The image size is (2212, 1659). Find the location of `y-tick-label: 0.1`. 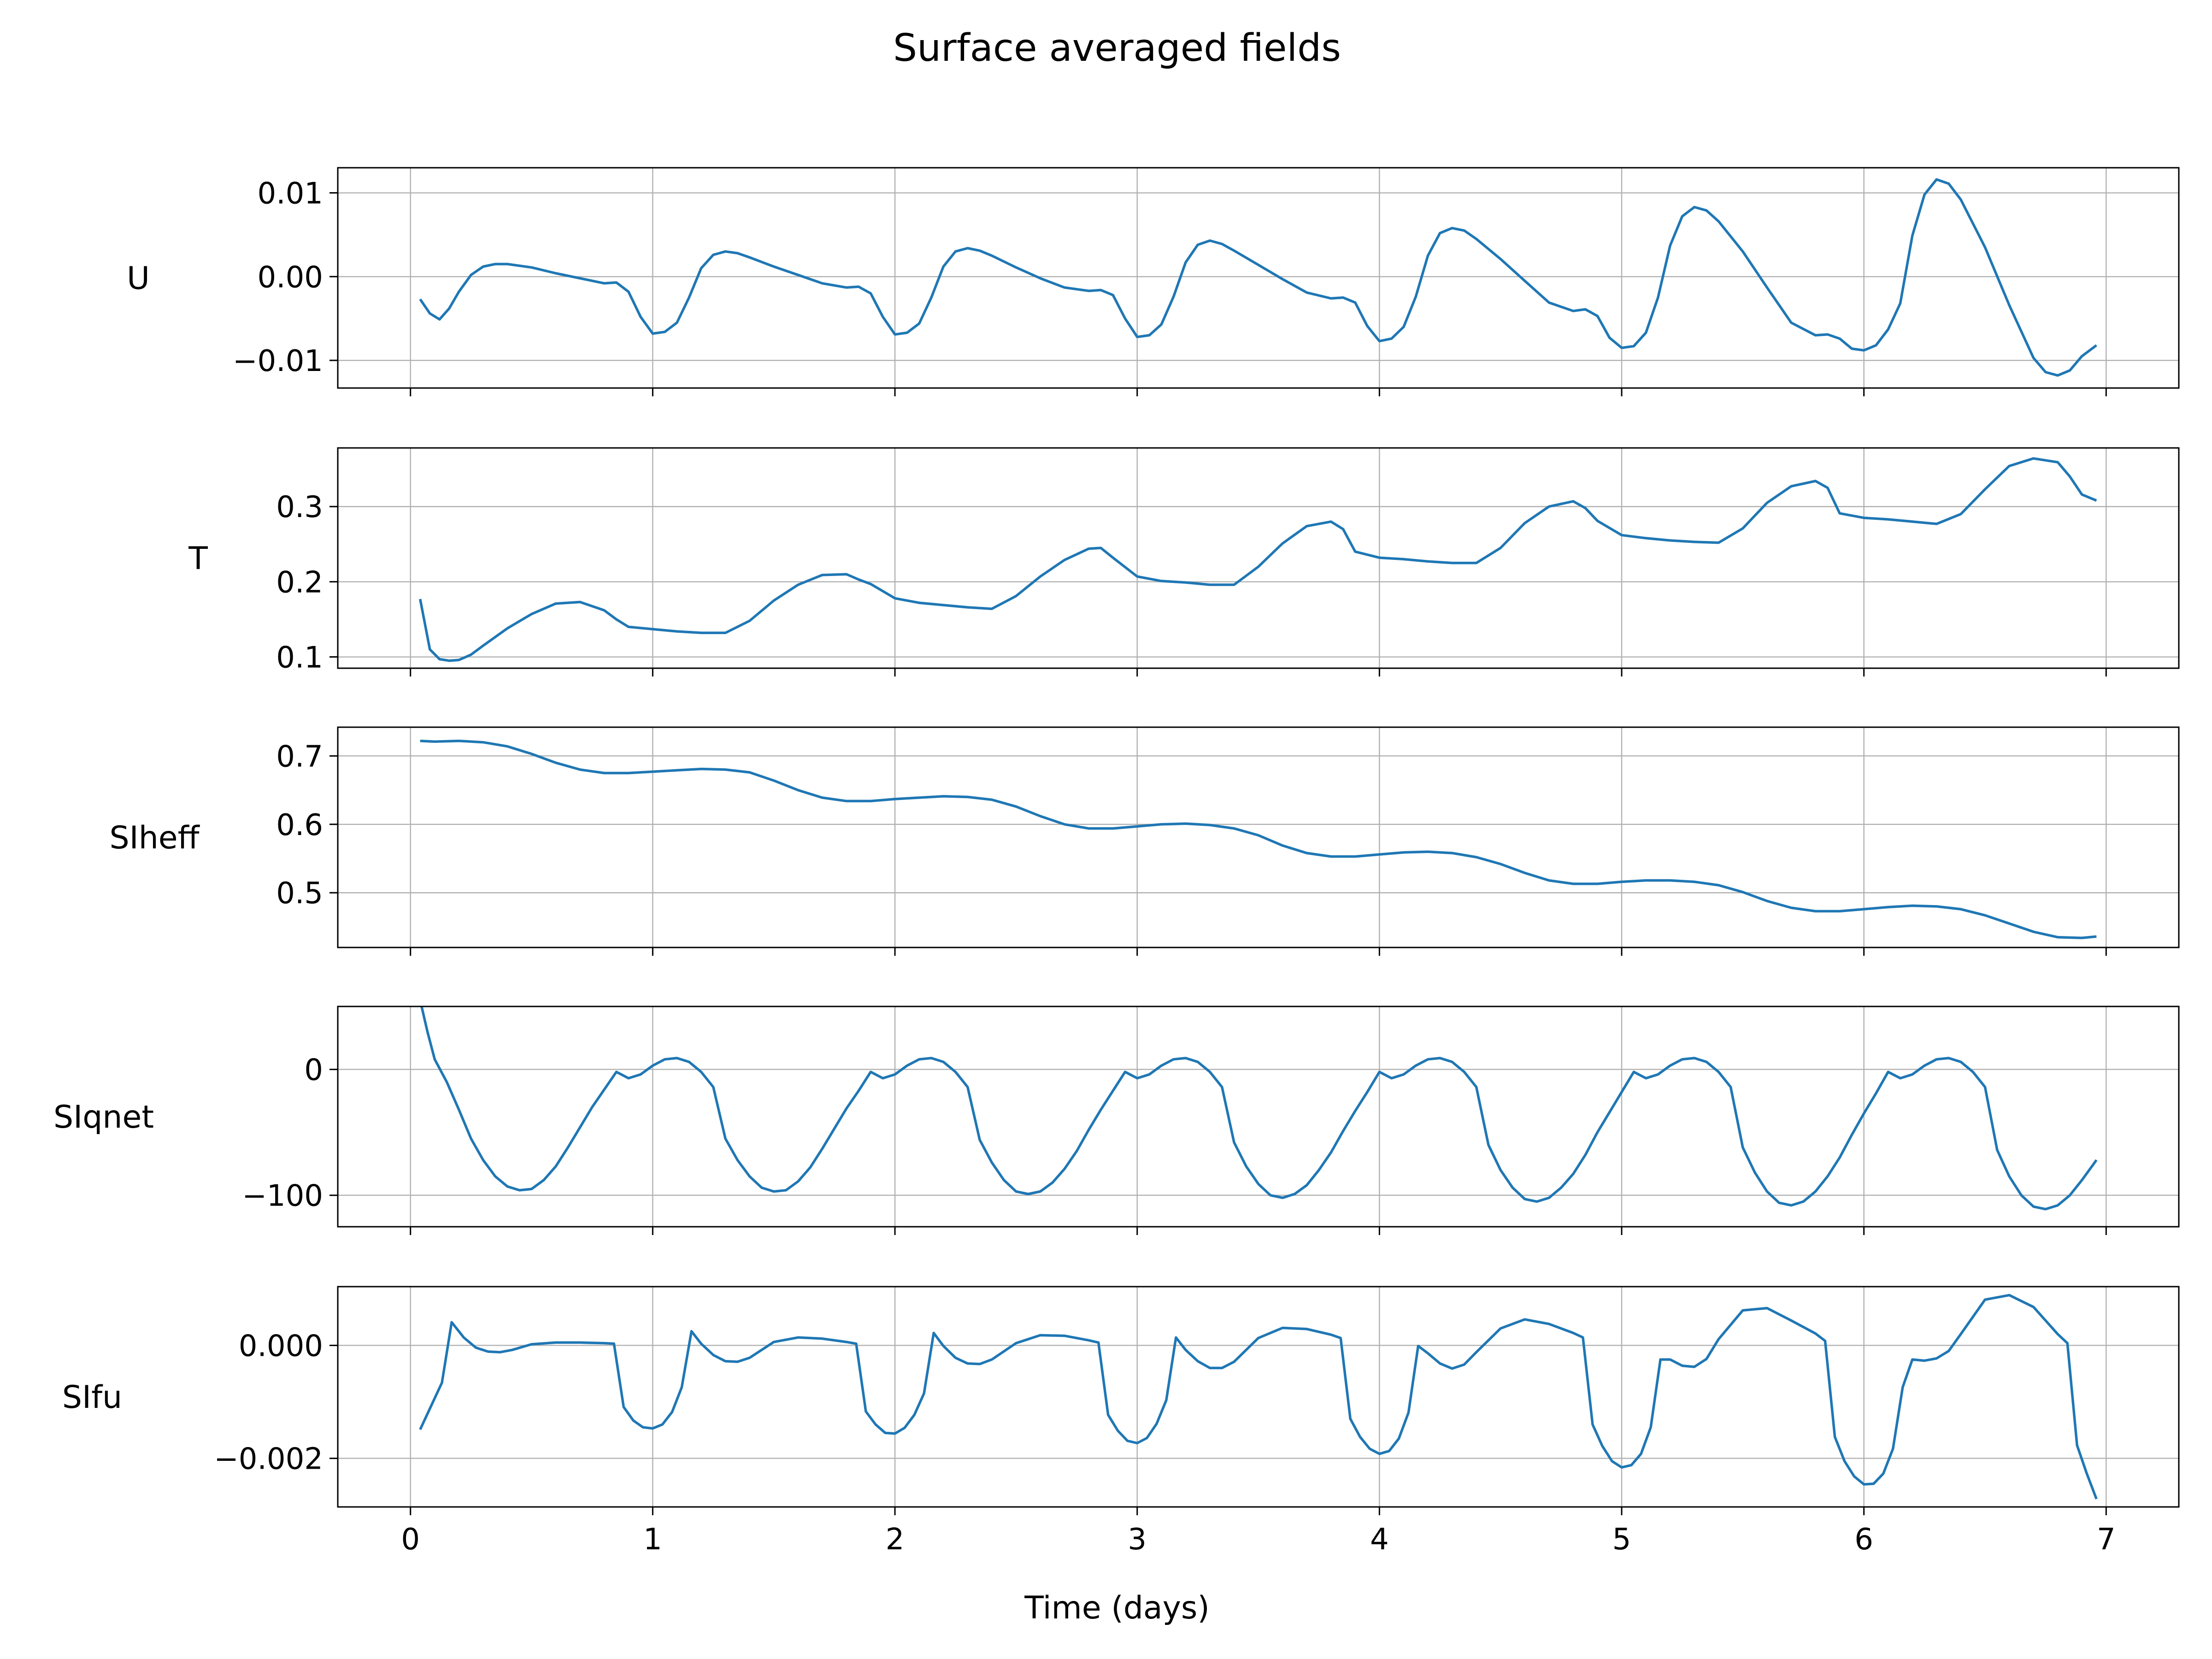

y-tick-label: 0.1 is located at coordinates (299, 658).